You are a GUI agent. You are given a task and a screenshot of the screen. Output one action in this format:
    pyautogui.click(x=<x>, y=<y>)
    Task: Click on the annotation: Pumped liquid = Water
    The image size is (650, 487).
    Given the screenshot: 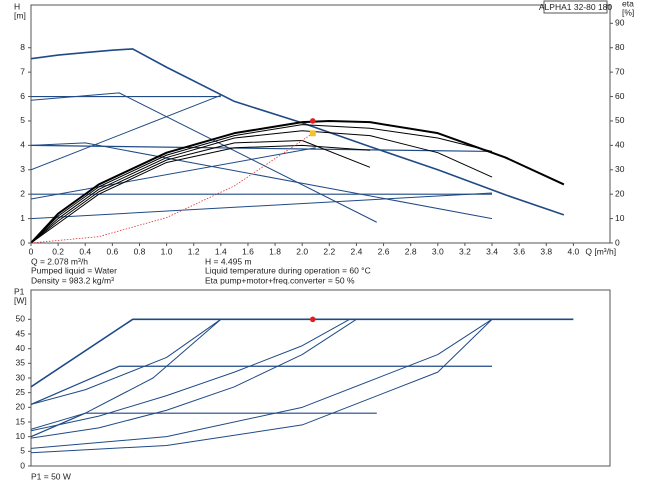 What is the action you would take?
    pyautogui.click(x=74, y=270)
    